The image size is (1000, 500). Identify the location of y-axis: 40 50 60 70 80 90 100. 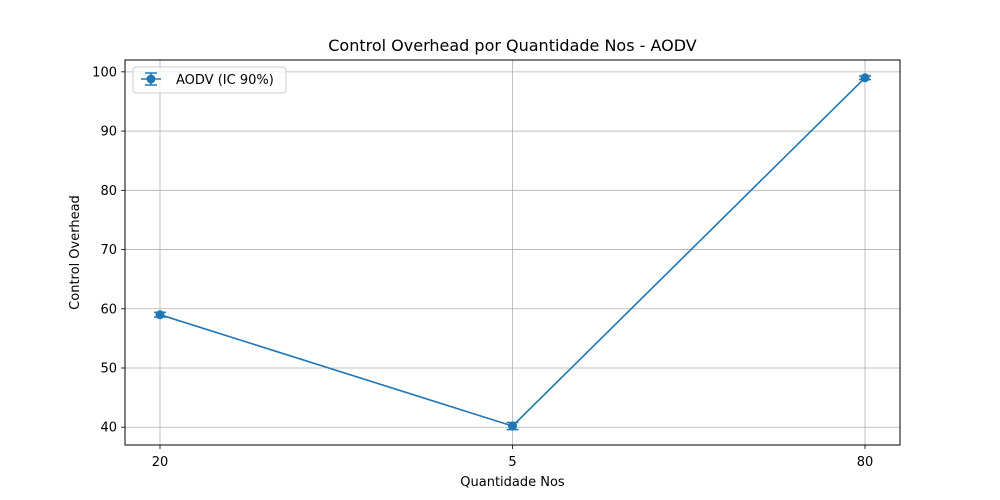
(108, 250).